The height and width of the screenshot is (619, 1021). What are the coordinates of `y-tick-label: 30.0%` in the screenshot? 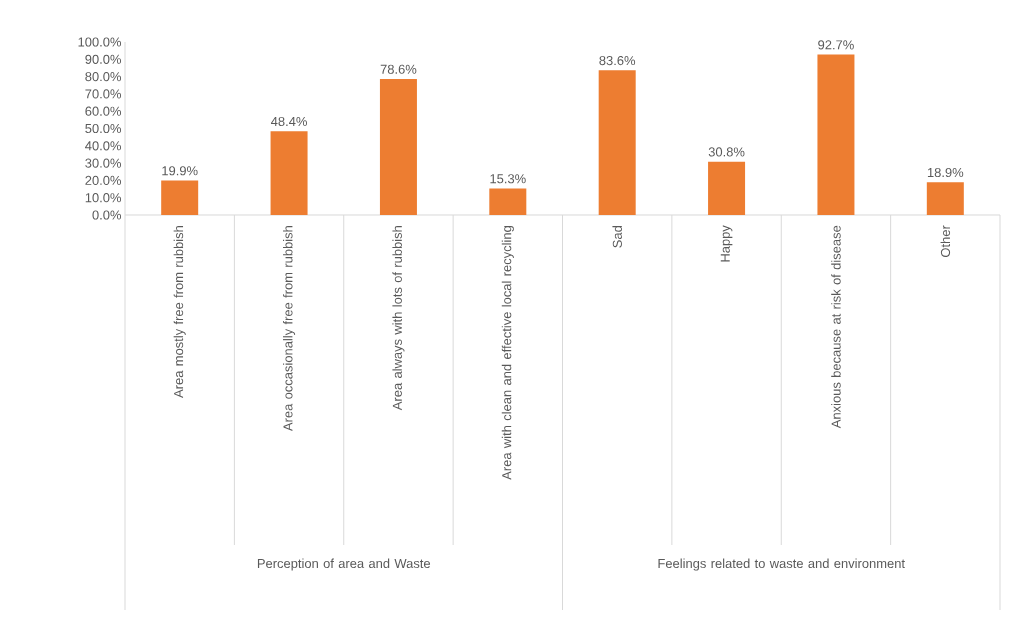 It's located at (103, 163).